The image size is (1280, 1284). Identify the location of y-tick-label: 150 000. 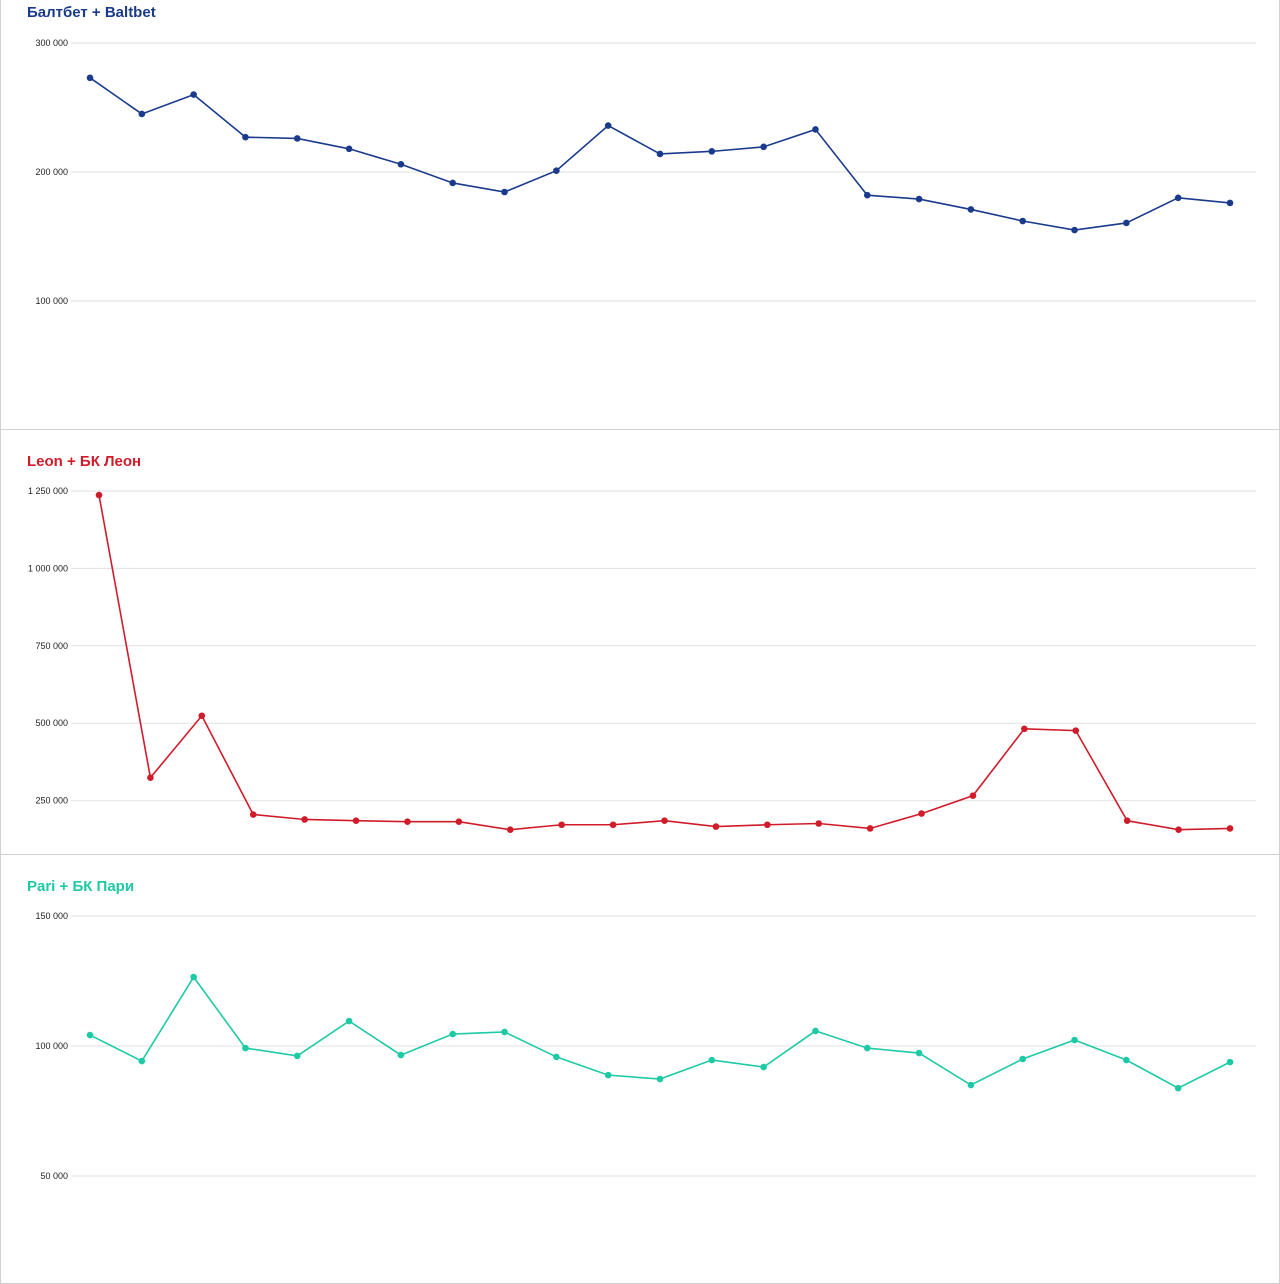
(51, 916).